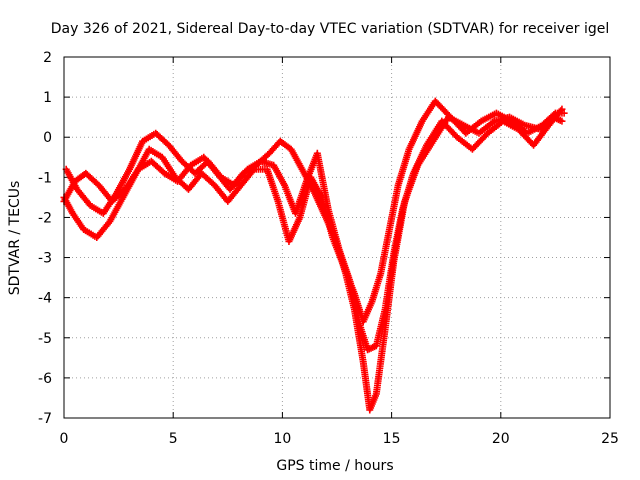  I want to click on y-tick-label: 1, so click(47, 98).